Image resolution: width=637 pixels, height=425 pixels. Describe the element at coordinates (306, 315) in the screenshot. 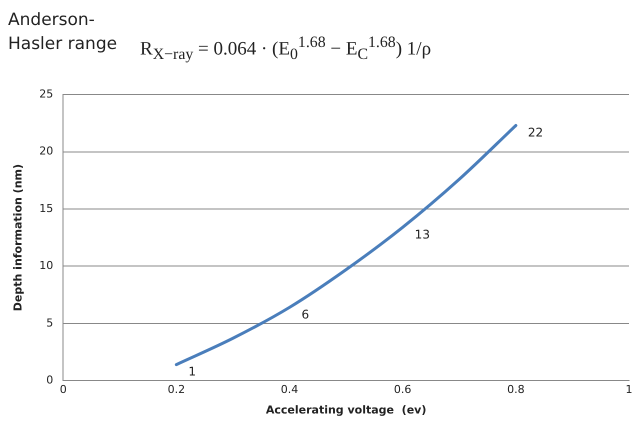

I see `data-label: 6` at that location.